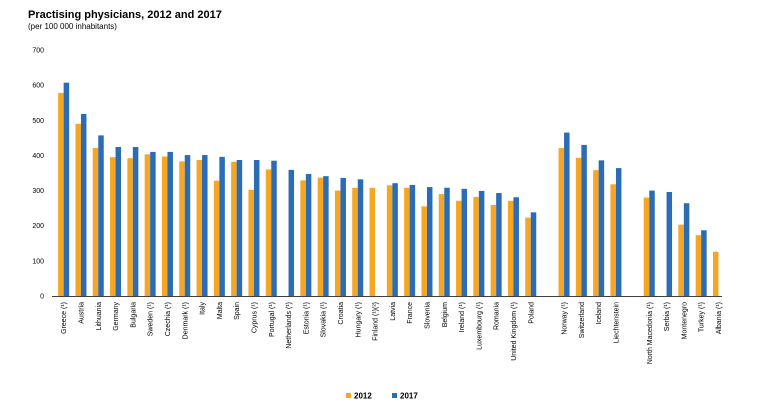 The height and width of the screenshot is (411, 769). I want to click on x-tick-label-34: Montenegro, so click(684, 320).